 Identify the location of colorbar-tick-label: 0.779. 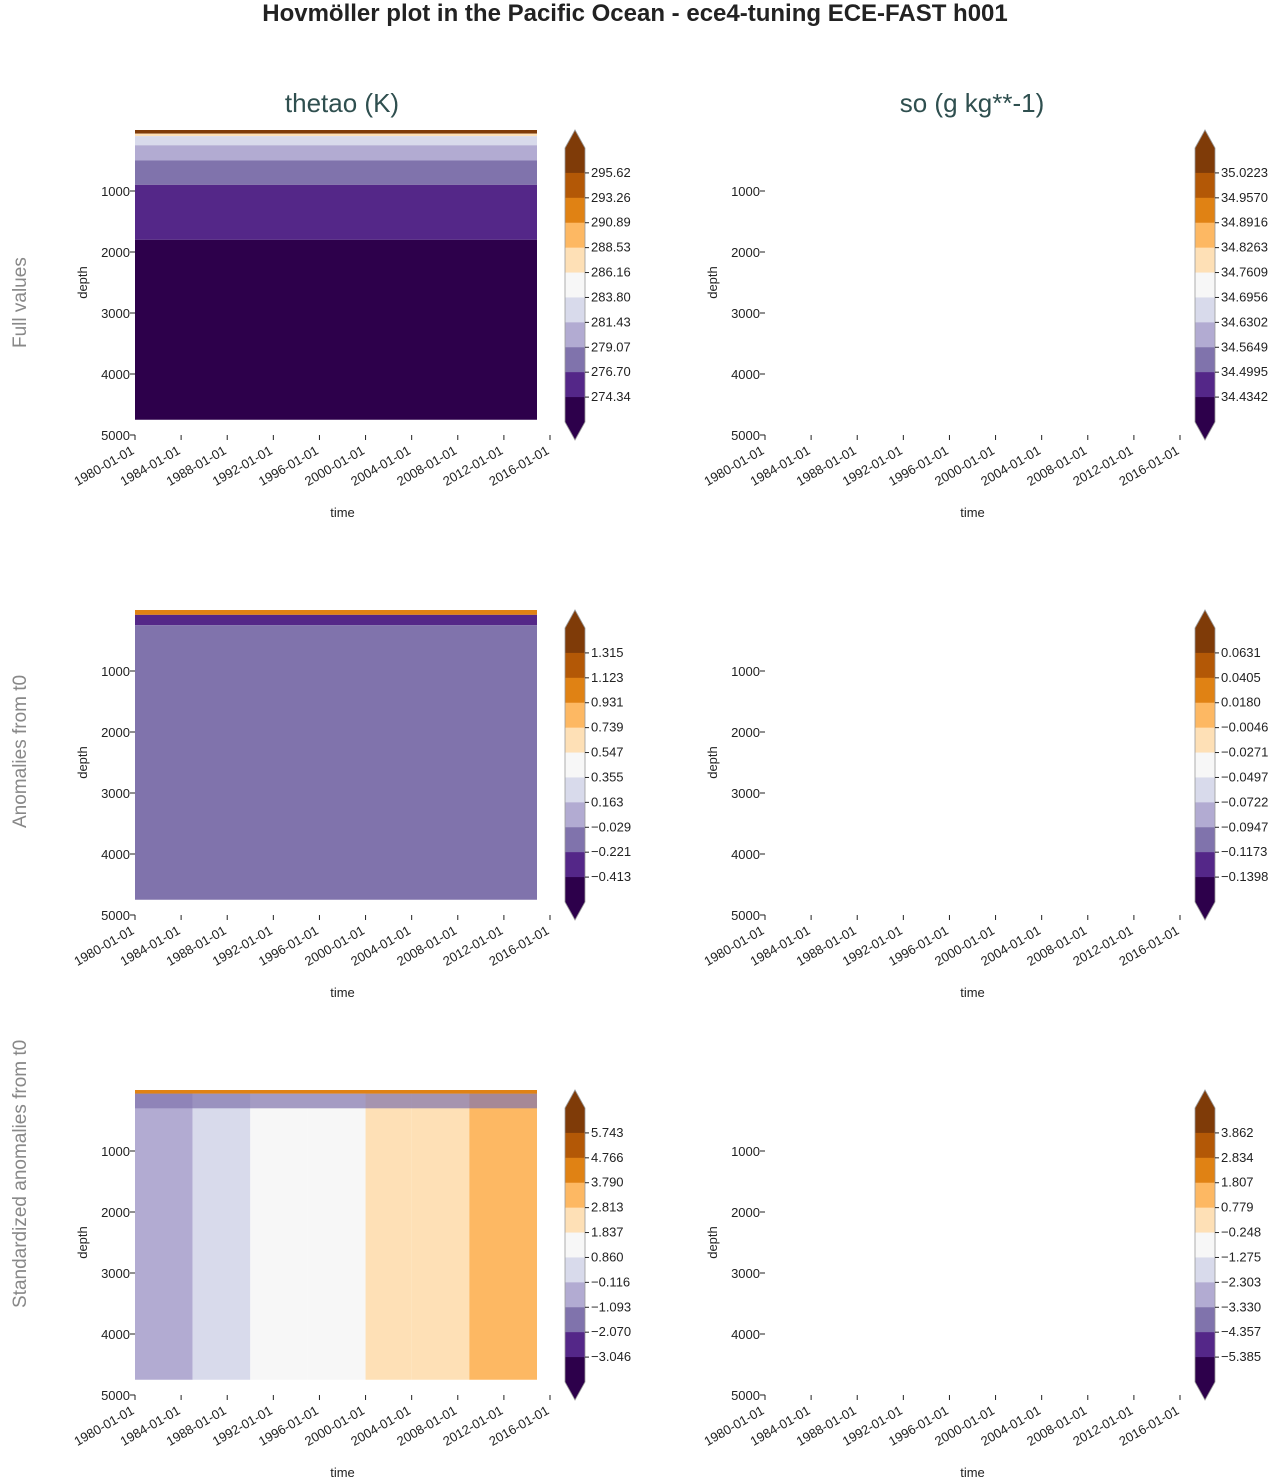
(1237, 1207).